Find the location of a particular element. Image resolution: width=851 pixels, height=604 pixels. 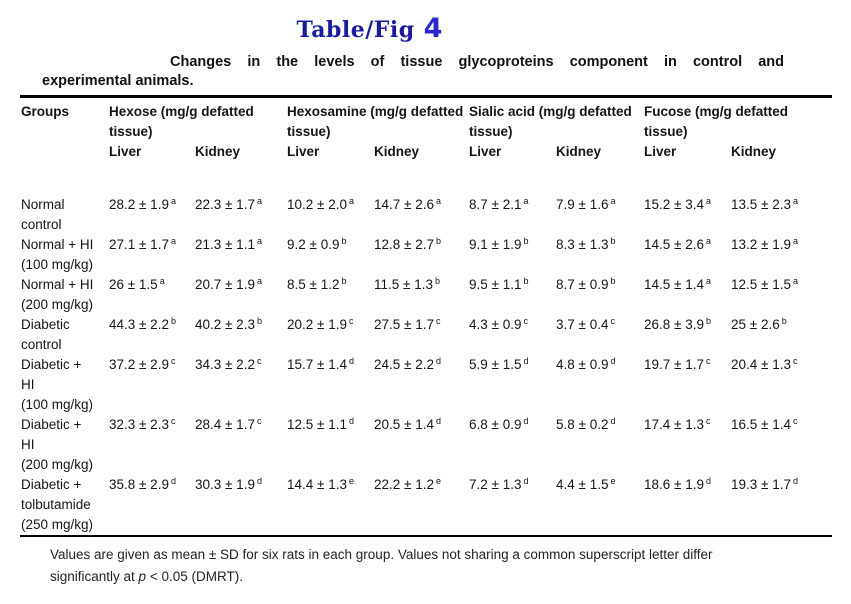

value-cell: 10.2 ± 2.0 a is located at coordinates (320, 203).